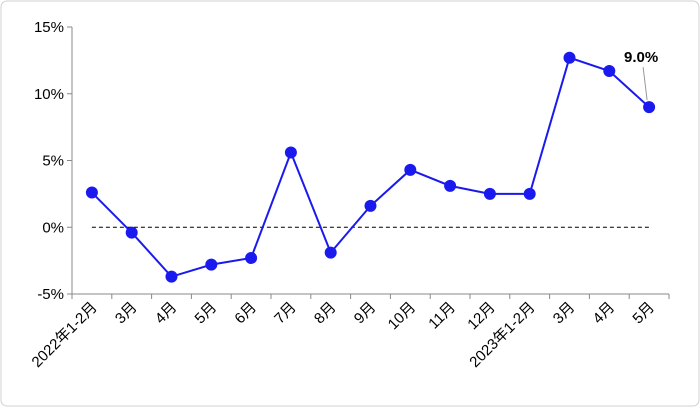  I want to click on value-label: 9.0%, so click(641, 57).